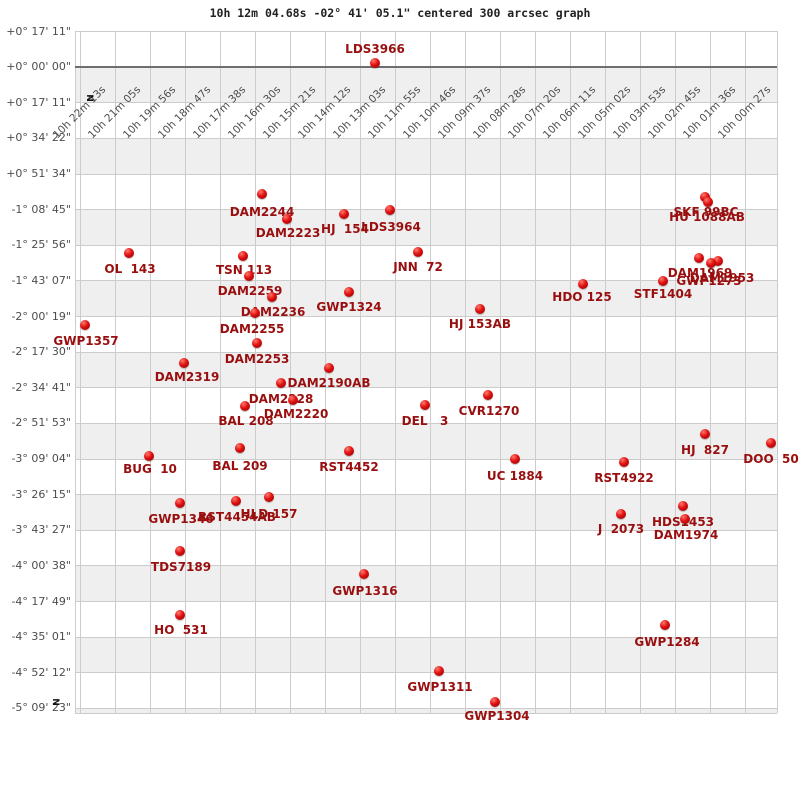  What do you see at coordinates (667, 642) in the screenshot?
I see `star-label: GWP1284` at bounding box center [667, 642].